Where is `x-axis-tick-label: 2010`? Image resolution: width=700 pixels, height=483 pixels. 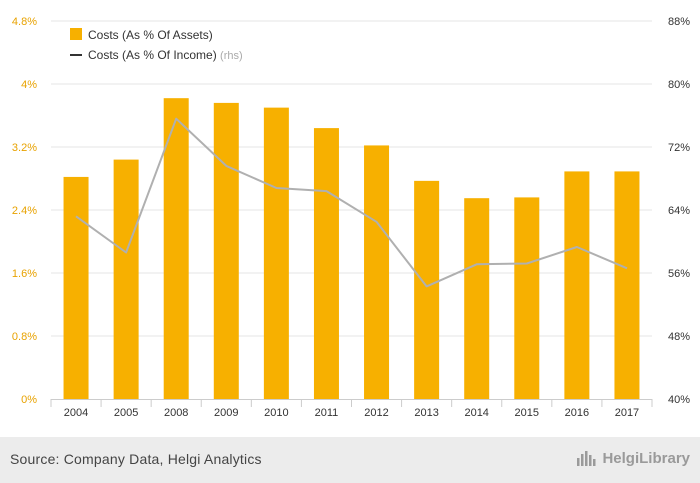
x-axis-tick-label: 2010 is located at coordinates (276, 413).